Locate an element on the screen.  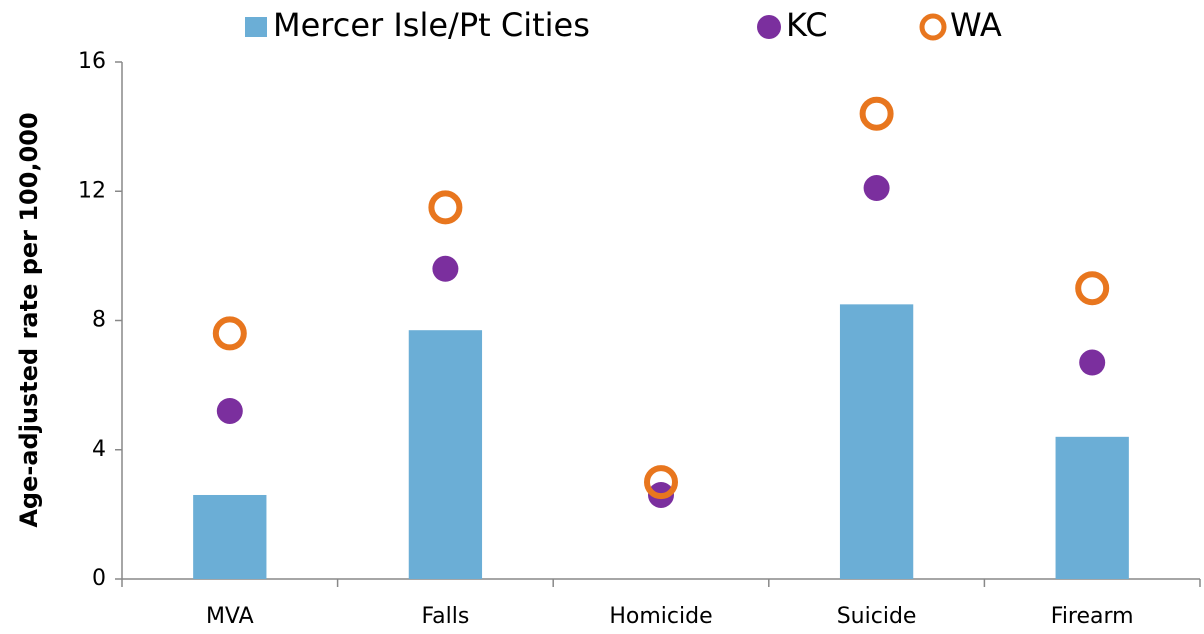
y-tick-label: 12 is located at coordinates (92, 190).